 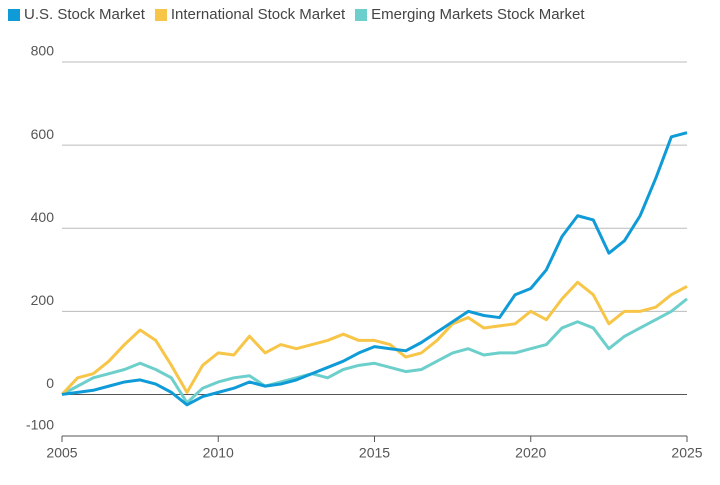 I want to click on y-tick-label: 600, so click(x=43, y=134).